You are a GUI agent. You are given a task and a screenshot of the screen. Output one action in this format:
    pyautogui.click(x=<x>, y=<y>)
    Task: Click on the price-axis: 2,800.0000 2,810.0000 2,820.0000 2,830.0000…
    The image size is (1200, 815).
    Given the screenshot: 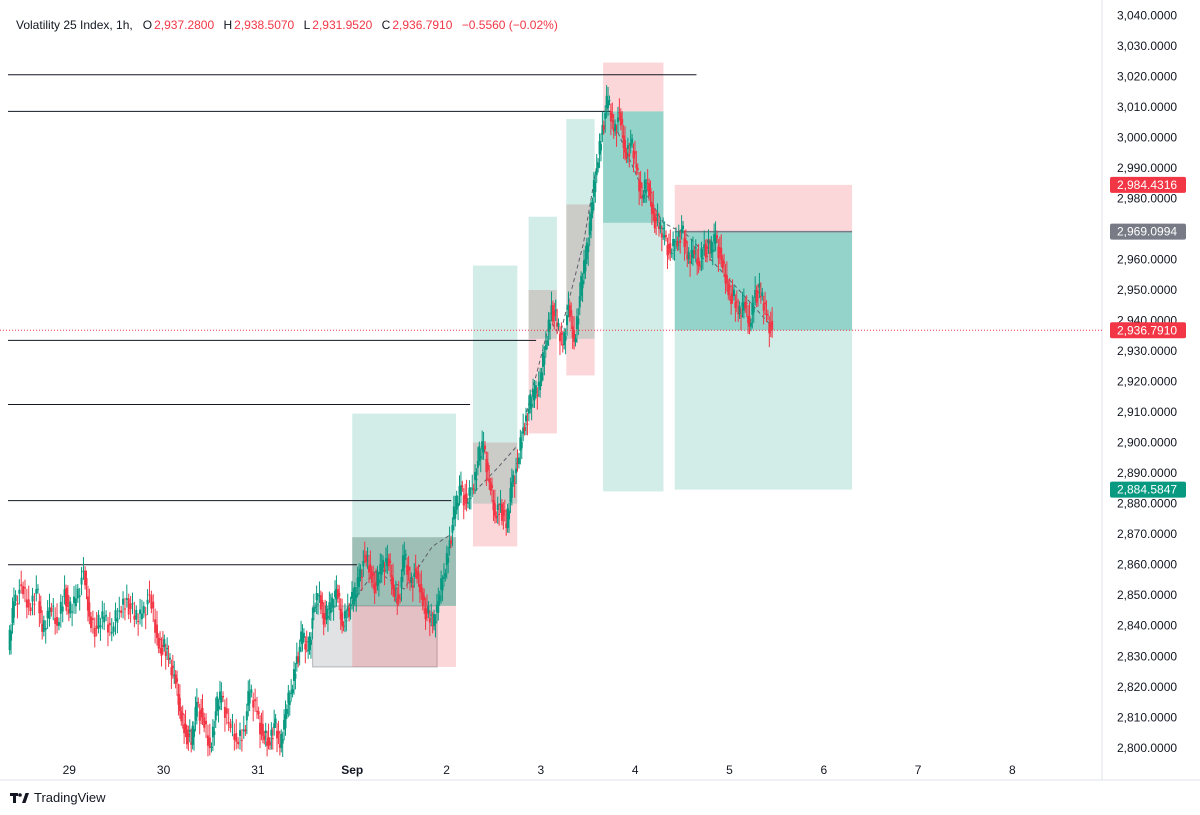 What is the action you would take?
    pyautogui.click(x=1147, y=381)
    